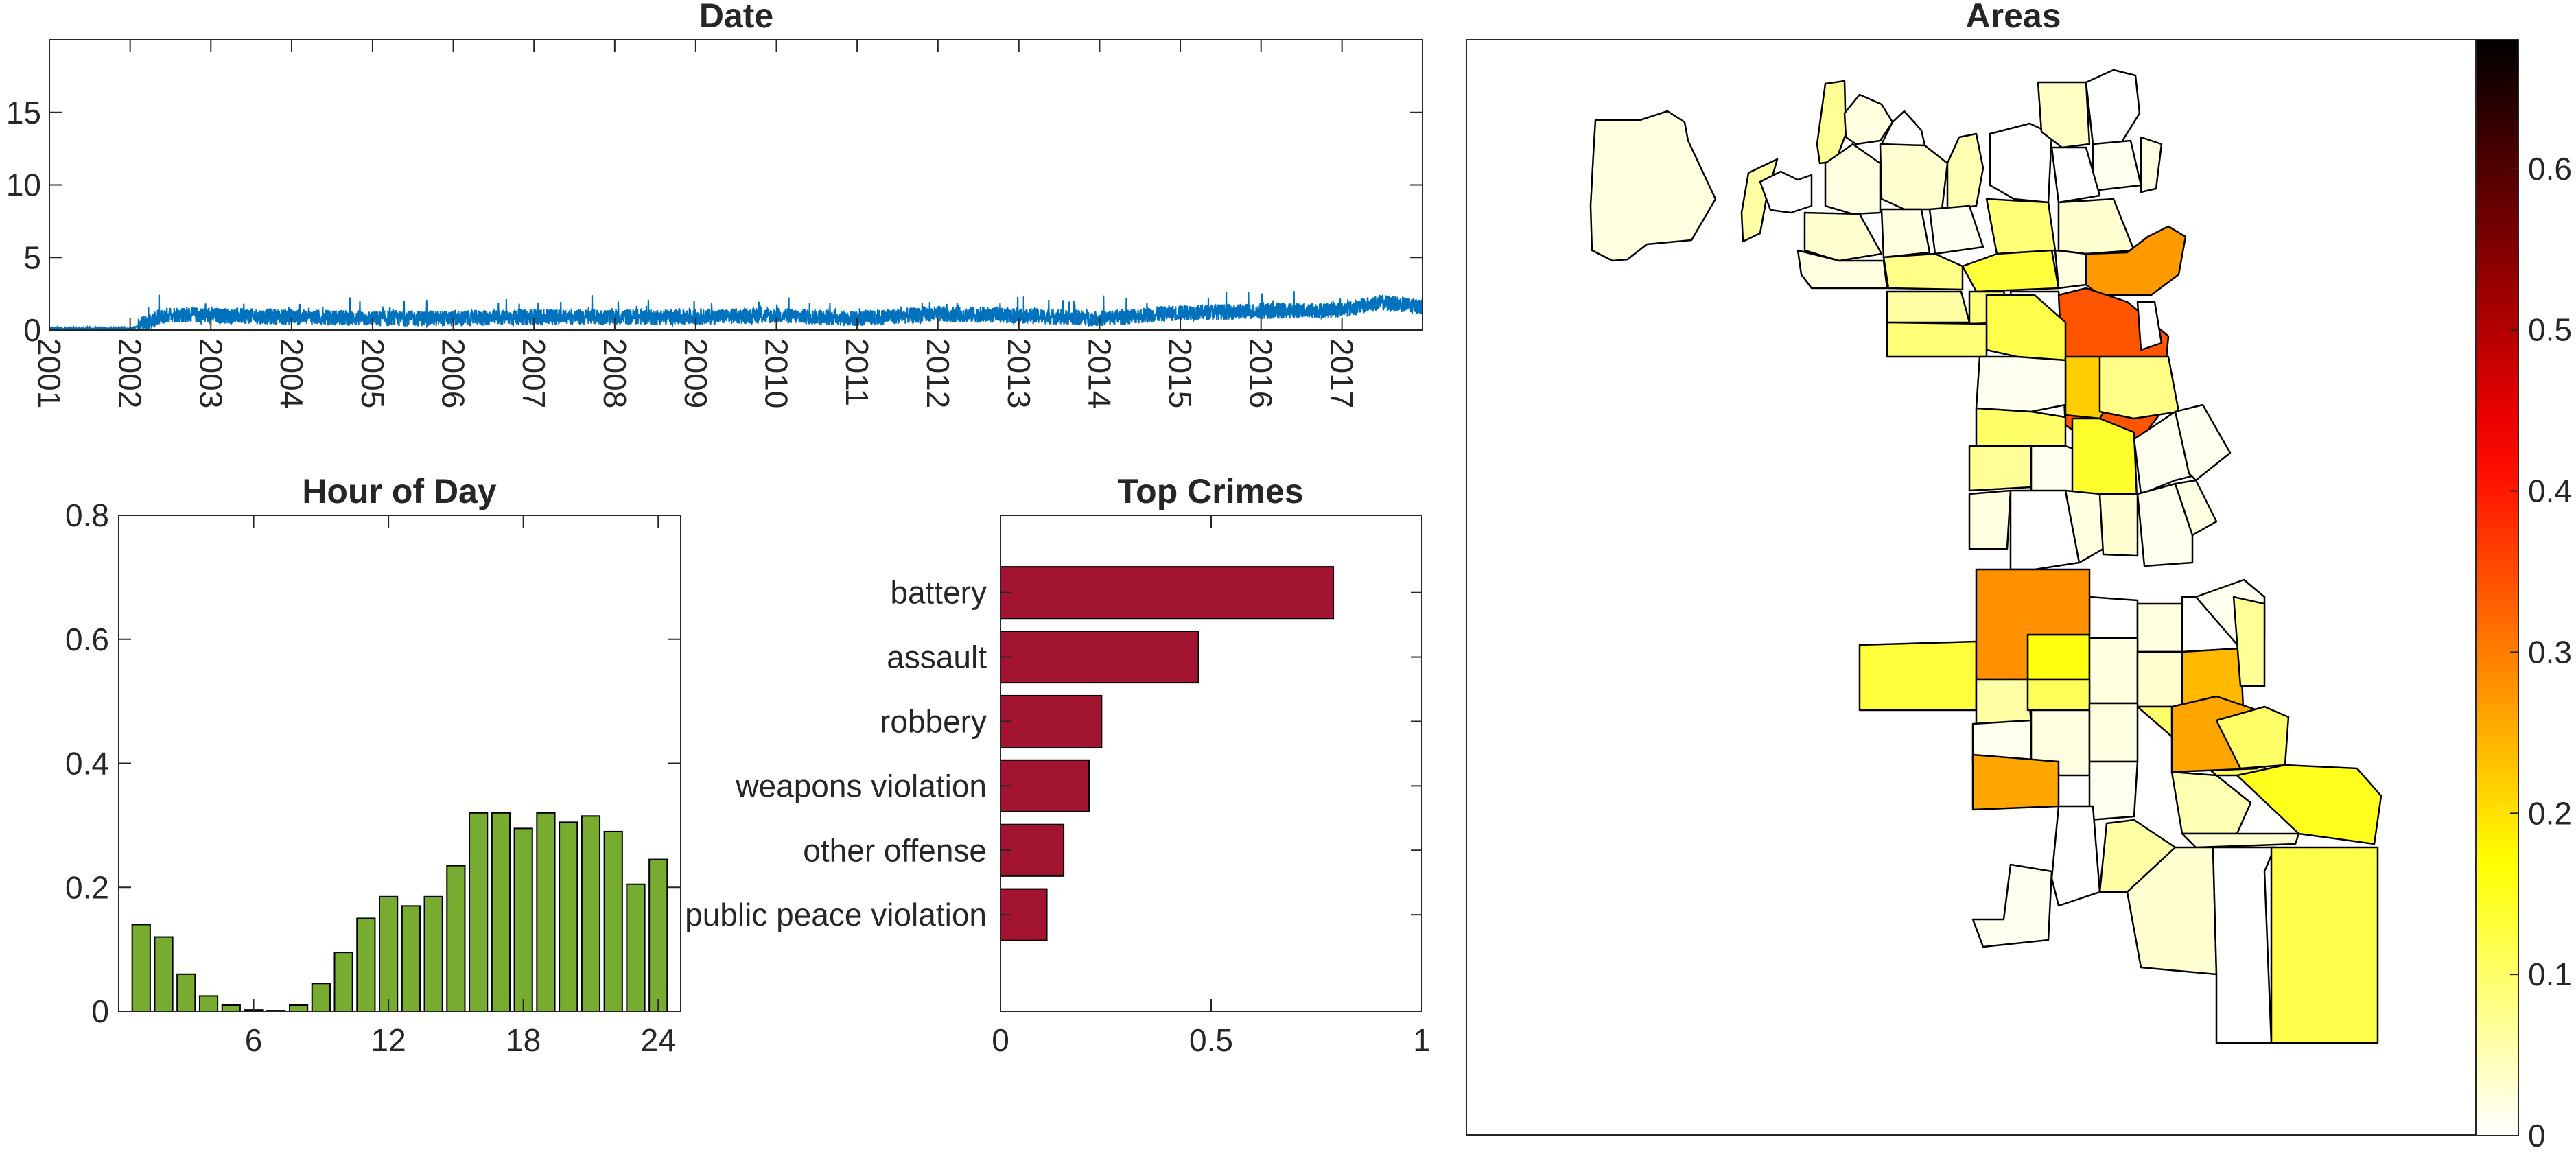 The height and width of the screenshot is (1152, 2576). What do you see at coordinates (2537, 1135) in the screenshot?
I see `colorbar-tick-label: 0` at bounding box center [2537, 1135].